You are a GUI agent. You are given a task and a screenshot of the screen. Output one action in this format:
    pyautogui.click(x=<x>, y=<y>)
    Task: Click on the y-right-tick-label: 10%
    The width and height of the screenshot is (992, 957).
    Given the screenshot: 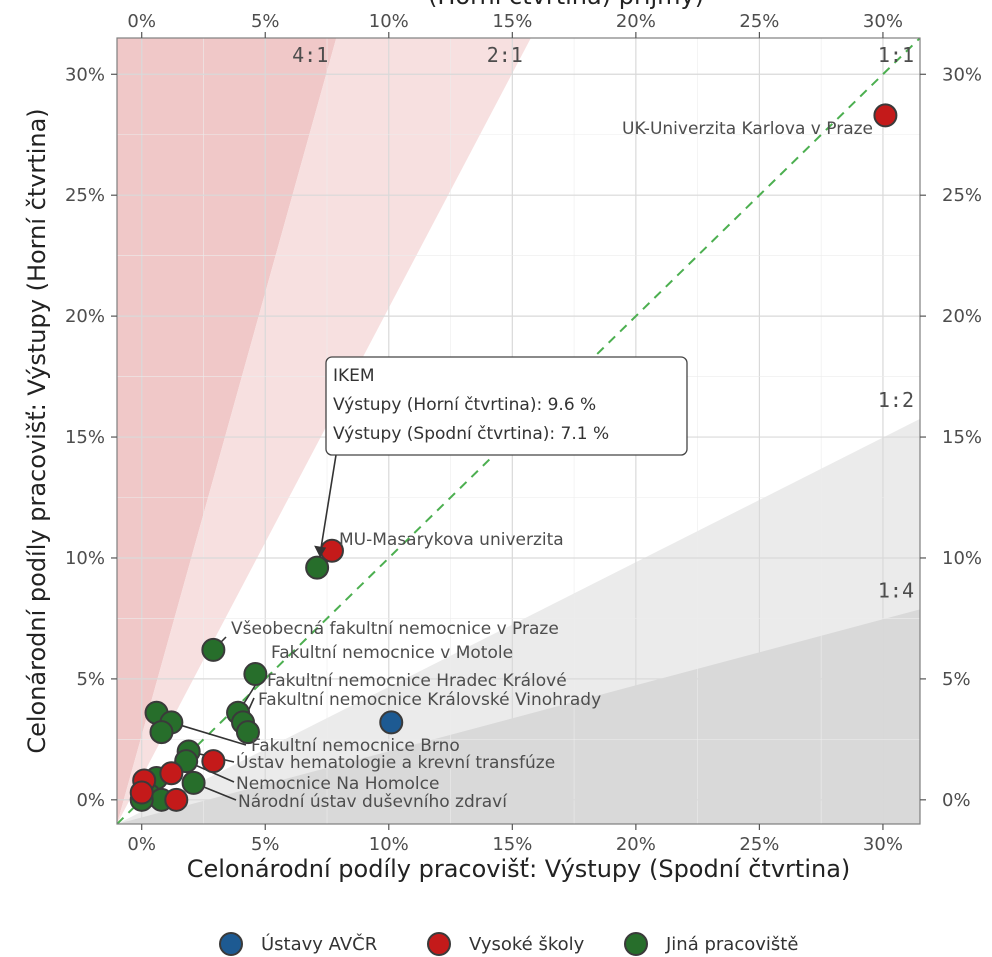 What is the action you would take?
    pyautogui.click(x=962, y=558)
    